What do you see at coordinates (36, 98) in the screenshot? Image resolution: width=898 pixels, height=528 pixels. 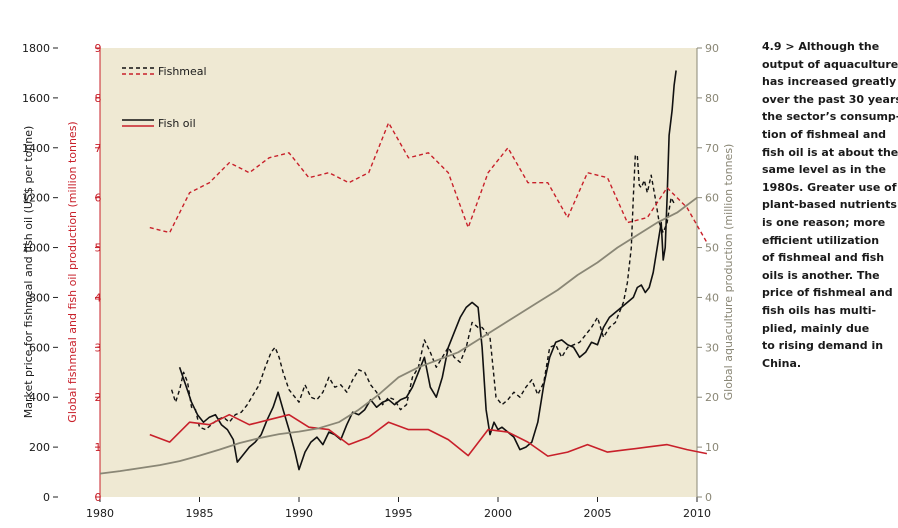 I see `price-tick-label: 1600` at bounding box center [36, 98].